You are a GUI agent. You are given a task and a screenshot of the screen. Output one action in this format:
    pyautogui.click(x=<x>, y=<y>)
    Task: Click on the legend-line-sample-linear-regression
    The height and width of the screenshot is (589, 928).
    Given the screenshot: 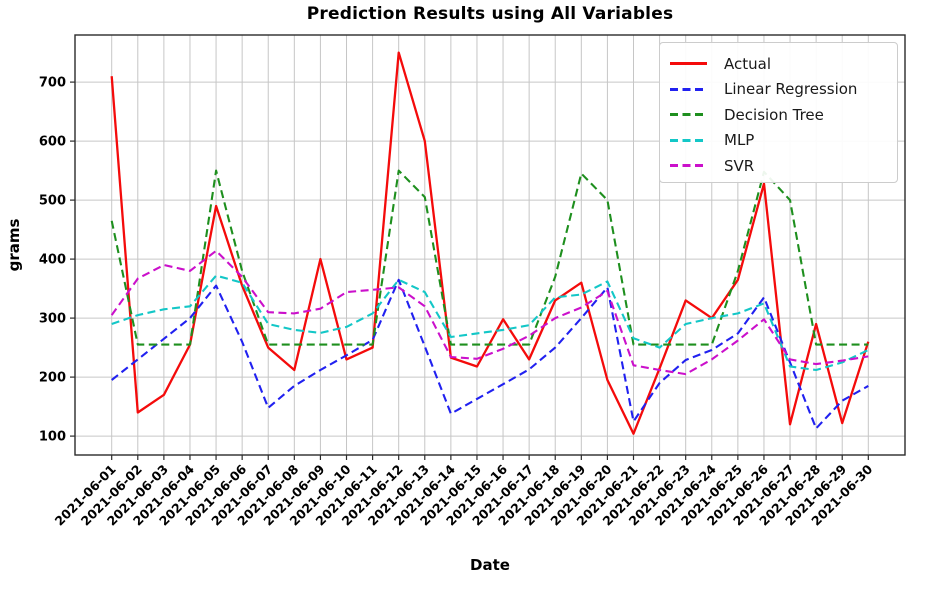 What is the action you would take?
    pyautogui.click(x=688, y=89)
    